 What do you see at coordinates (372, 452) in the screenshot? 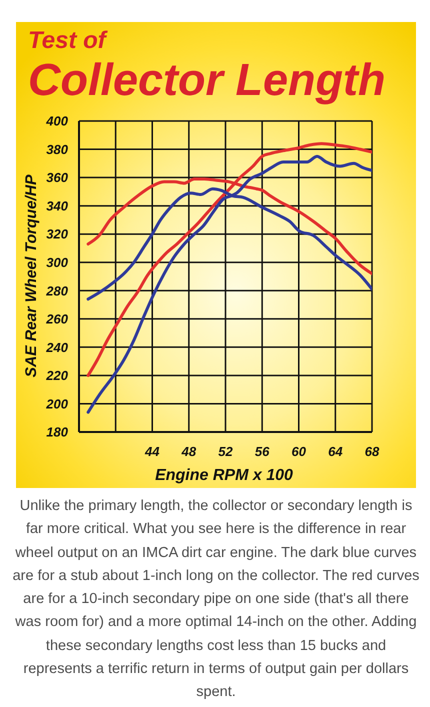
I see `x-tick-label: 68` at bounding box center [372, 452].